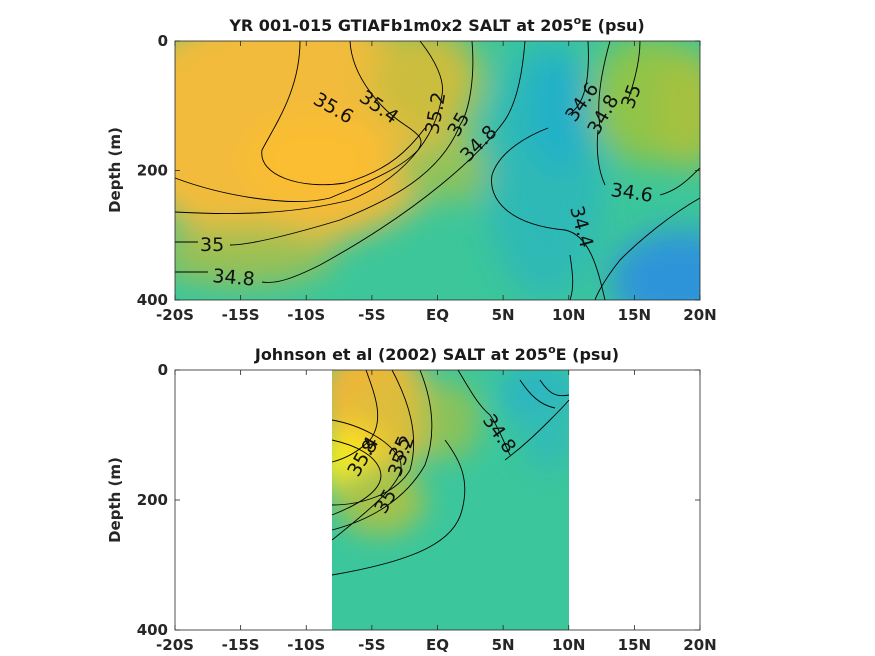 This screenshot has height=656, width=875. What do you see at coordinates (699, 645) in the screenshot?
I see `x-tick-label-bottom-8: 20N` at bounding box center [699, 645].